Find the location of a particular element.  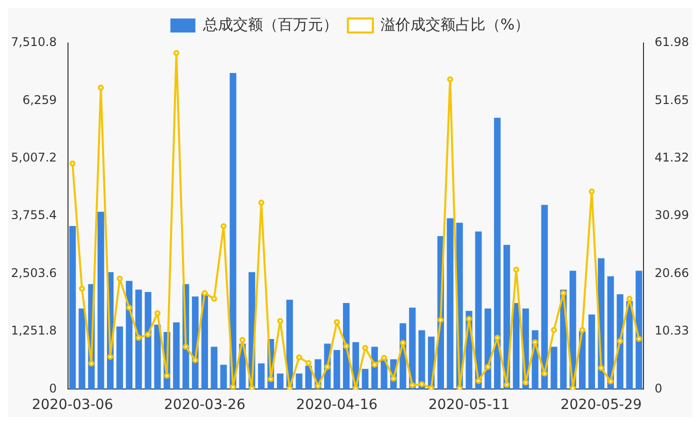

y-tick-label: 2,503.6 is located at coordinates (33, 273).